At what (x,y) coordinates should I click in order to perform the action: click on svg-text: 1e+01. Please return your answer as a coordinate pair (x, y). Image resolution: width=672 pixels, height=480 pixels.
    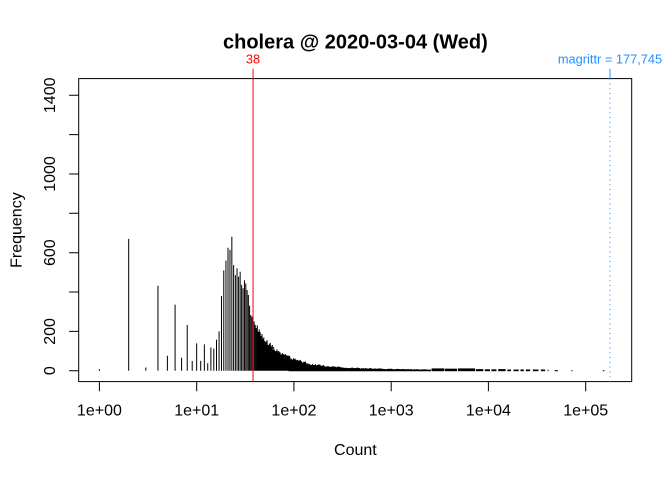
    Looking at the image, I should click on (196, 410).